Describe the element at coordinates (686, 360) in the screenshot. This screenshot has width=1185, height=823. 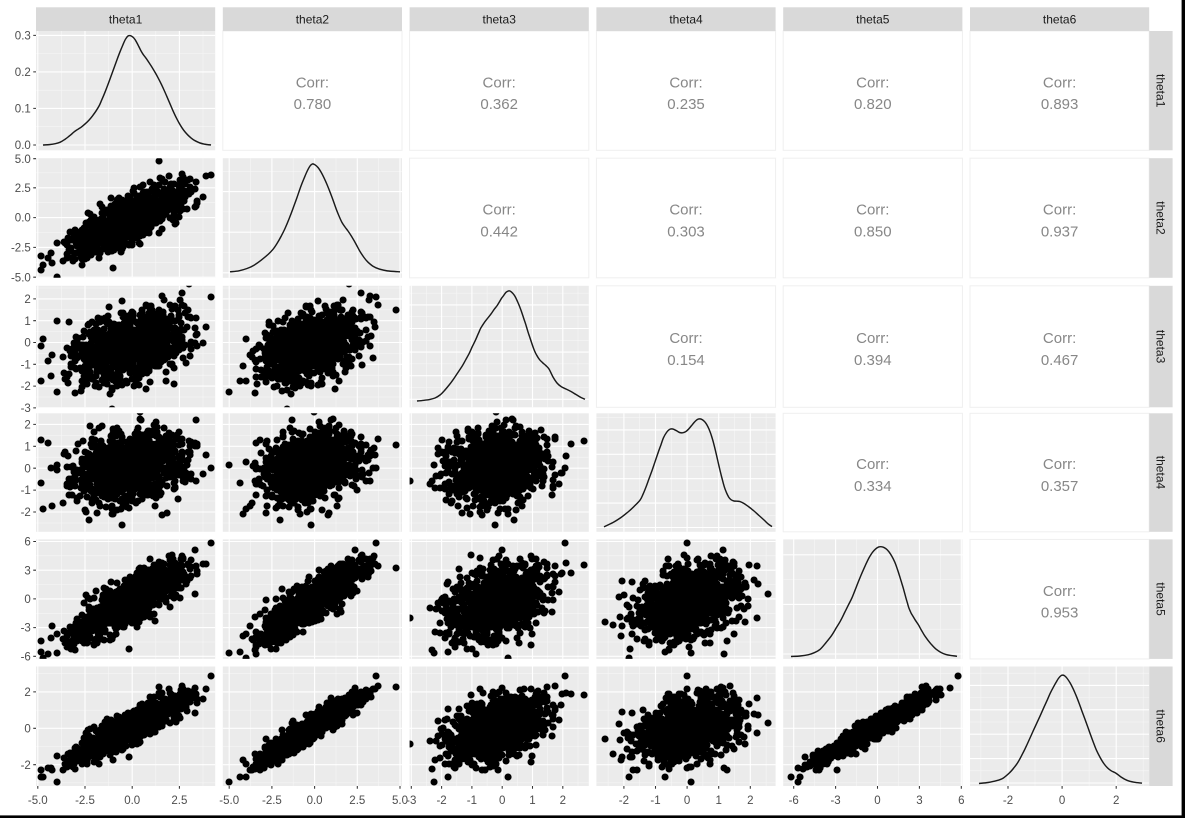
I see `svg-text: 0.154` at that location.